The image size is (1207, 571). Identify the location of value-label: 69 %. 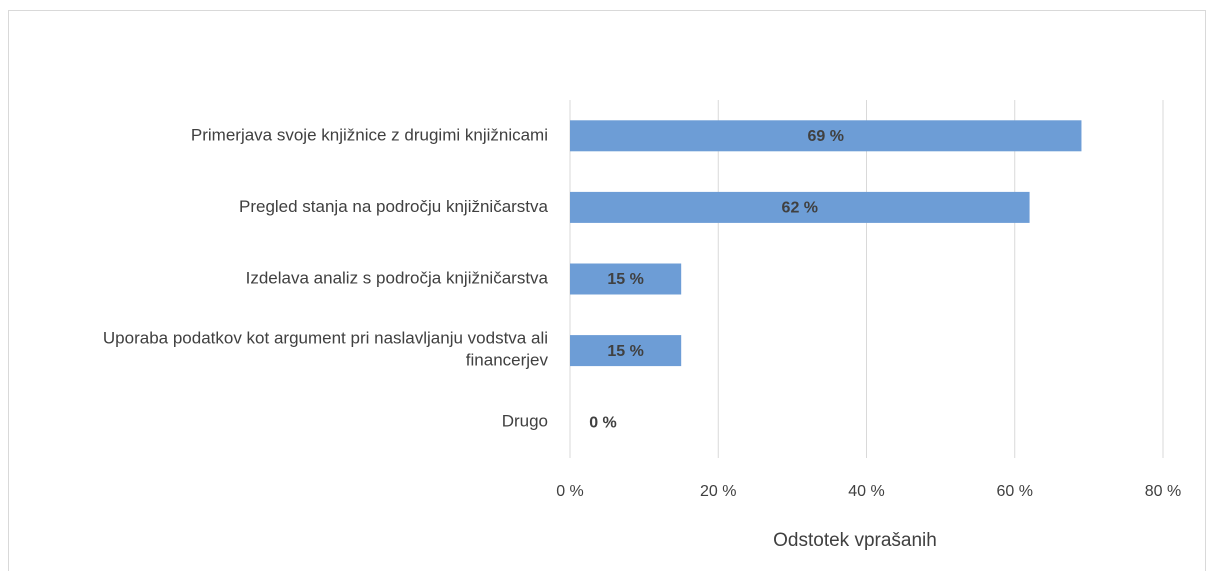
(825, 136).